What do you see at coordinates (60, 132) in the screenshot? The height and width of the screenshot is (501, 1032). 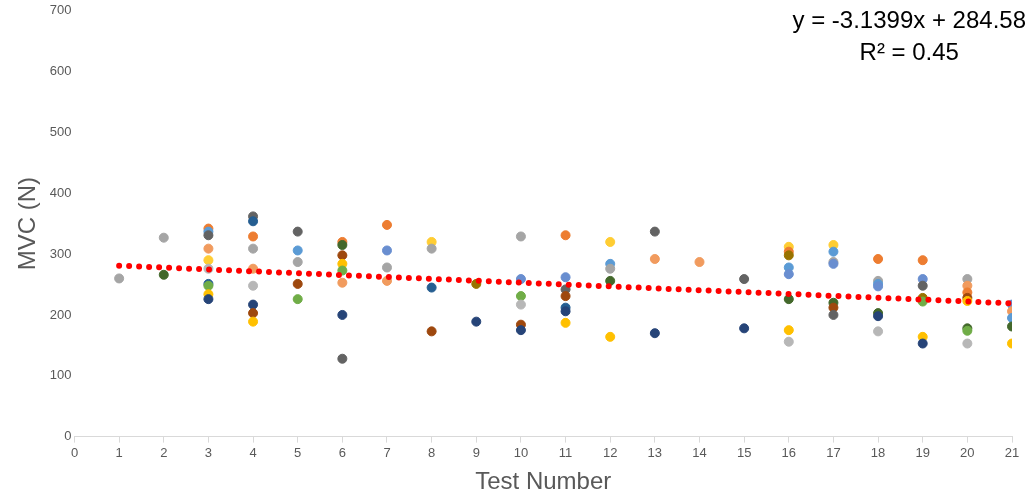 I see `y-tick-label: 500` at bounding box center [60, 132].